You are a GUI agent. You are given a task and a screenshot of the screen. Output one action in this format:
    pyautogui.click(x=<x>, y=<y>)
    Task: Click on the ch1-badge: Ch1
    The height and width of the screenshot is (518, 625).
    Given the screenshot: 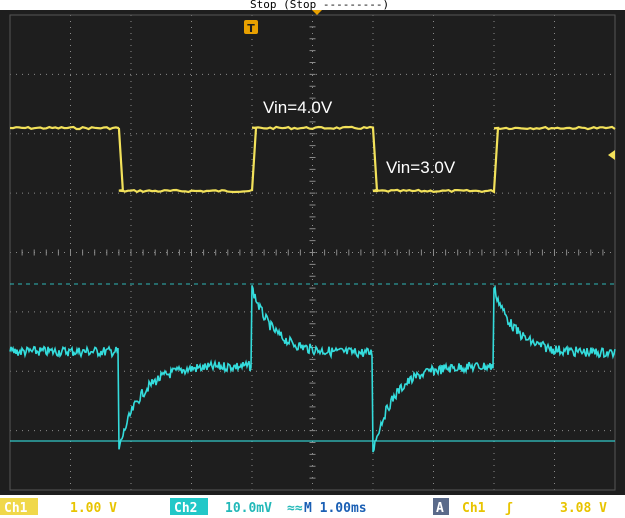 What is the action you would take?
    pyautogui.click(x=16, y=508)
    